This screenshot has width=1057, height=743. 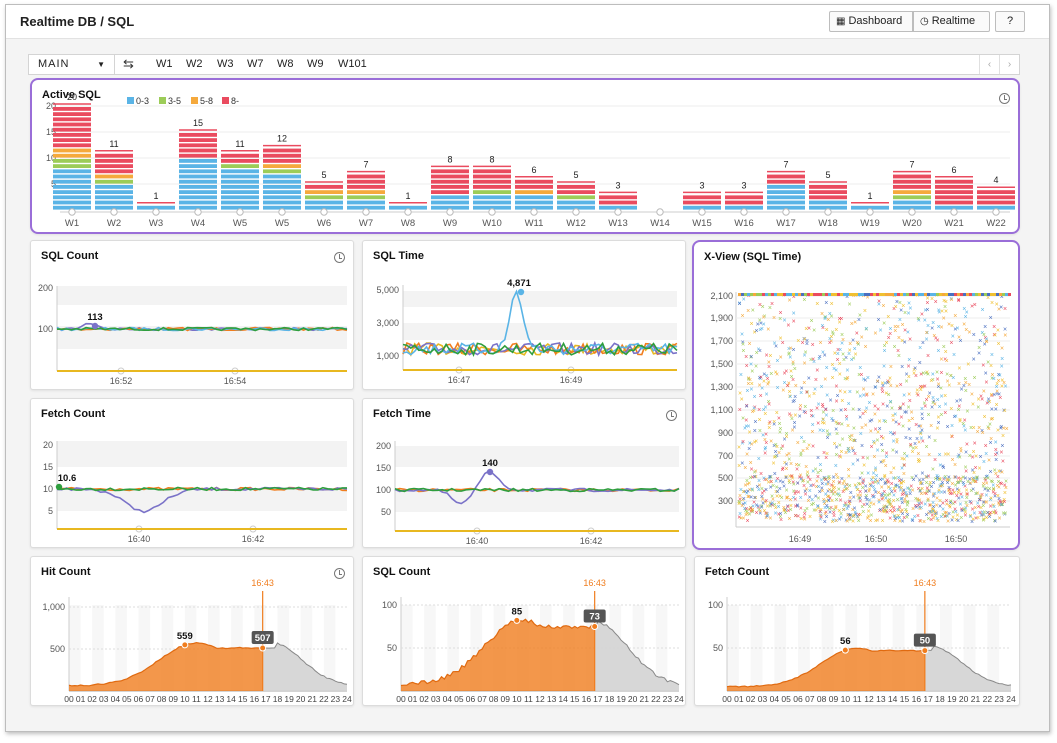 What do you see at coordinates (192, 473) in the screenshot?
I see `fetch-count-panel: Fetch Count 5 10 15 20 16:40 16:42 10.6` at bounding box center [192, 473].